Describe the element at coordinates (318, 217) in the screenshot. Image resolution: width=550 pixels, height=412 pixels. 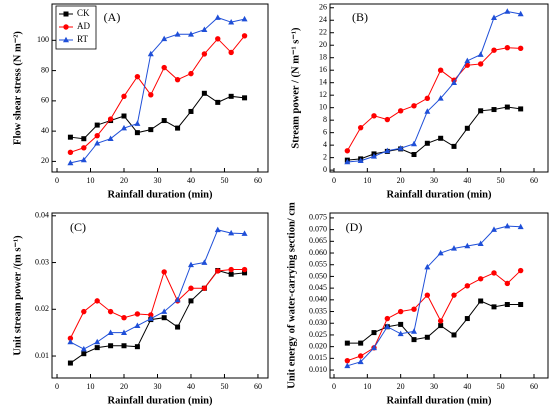
I see `y-tick-label: 0.075` at that location.